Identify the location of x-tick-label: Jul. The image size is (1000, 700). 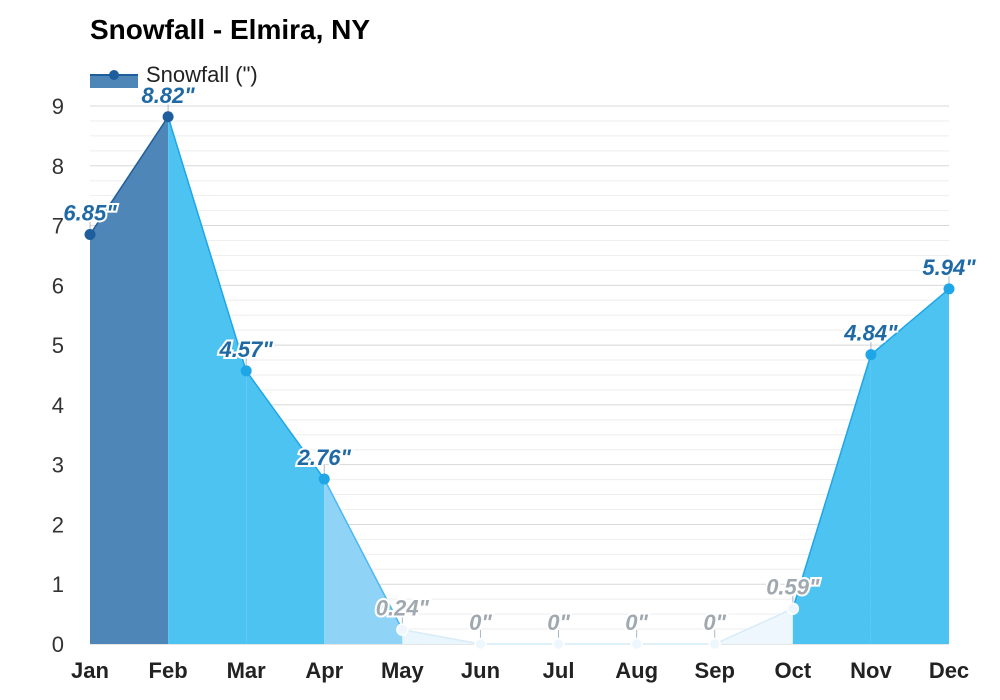
(559, 670).